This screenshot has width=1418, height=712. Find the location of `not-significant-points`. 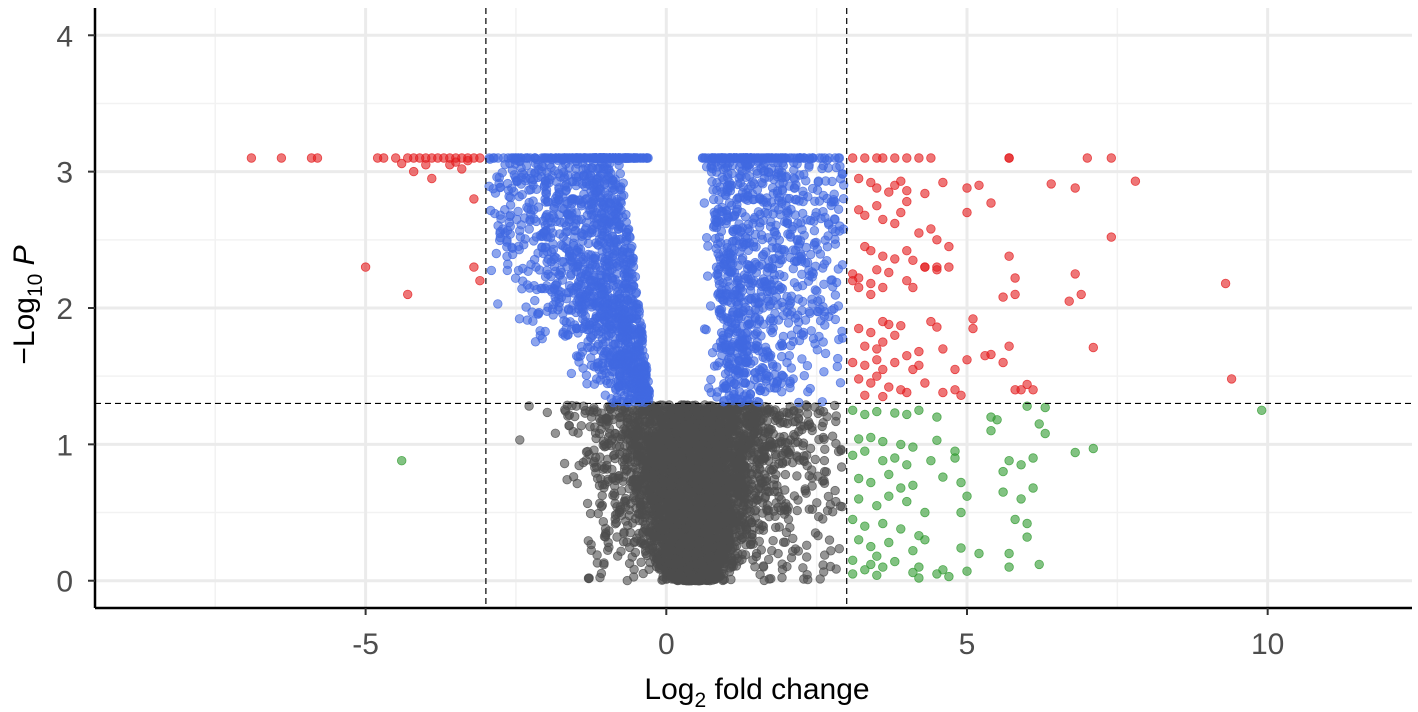

not-significant-points is located at coordinates (681, 493).